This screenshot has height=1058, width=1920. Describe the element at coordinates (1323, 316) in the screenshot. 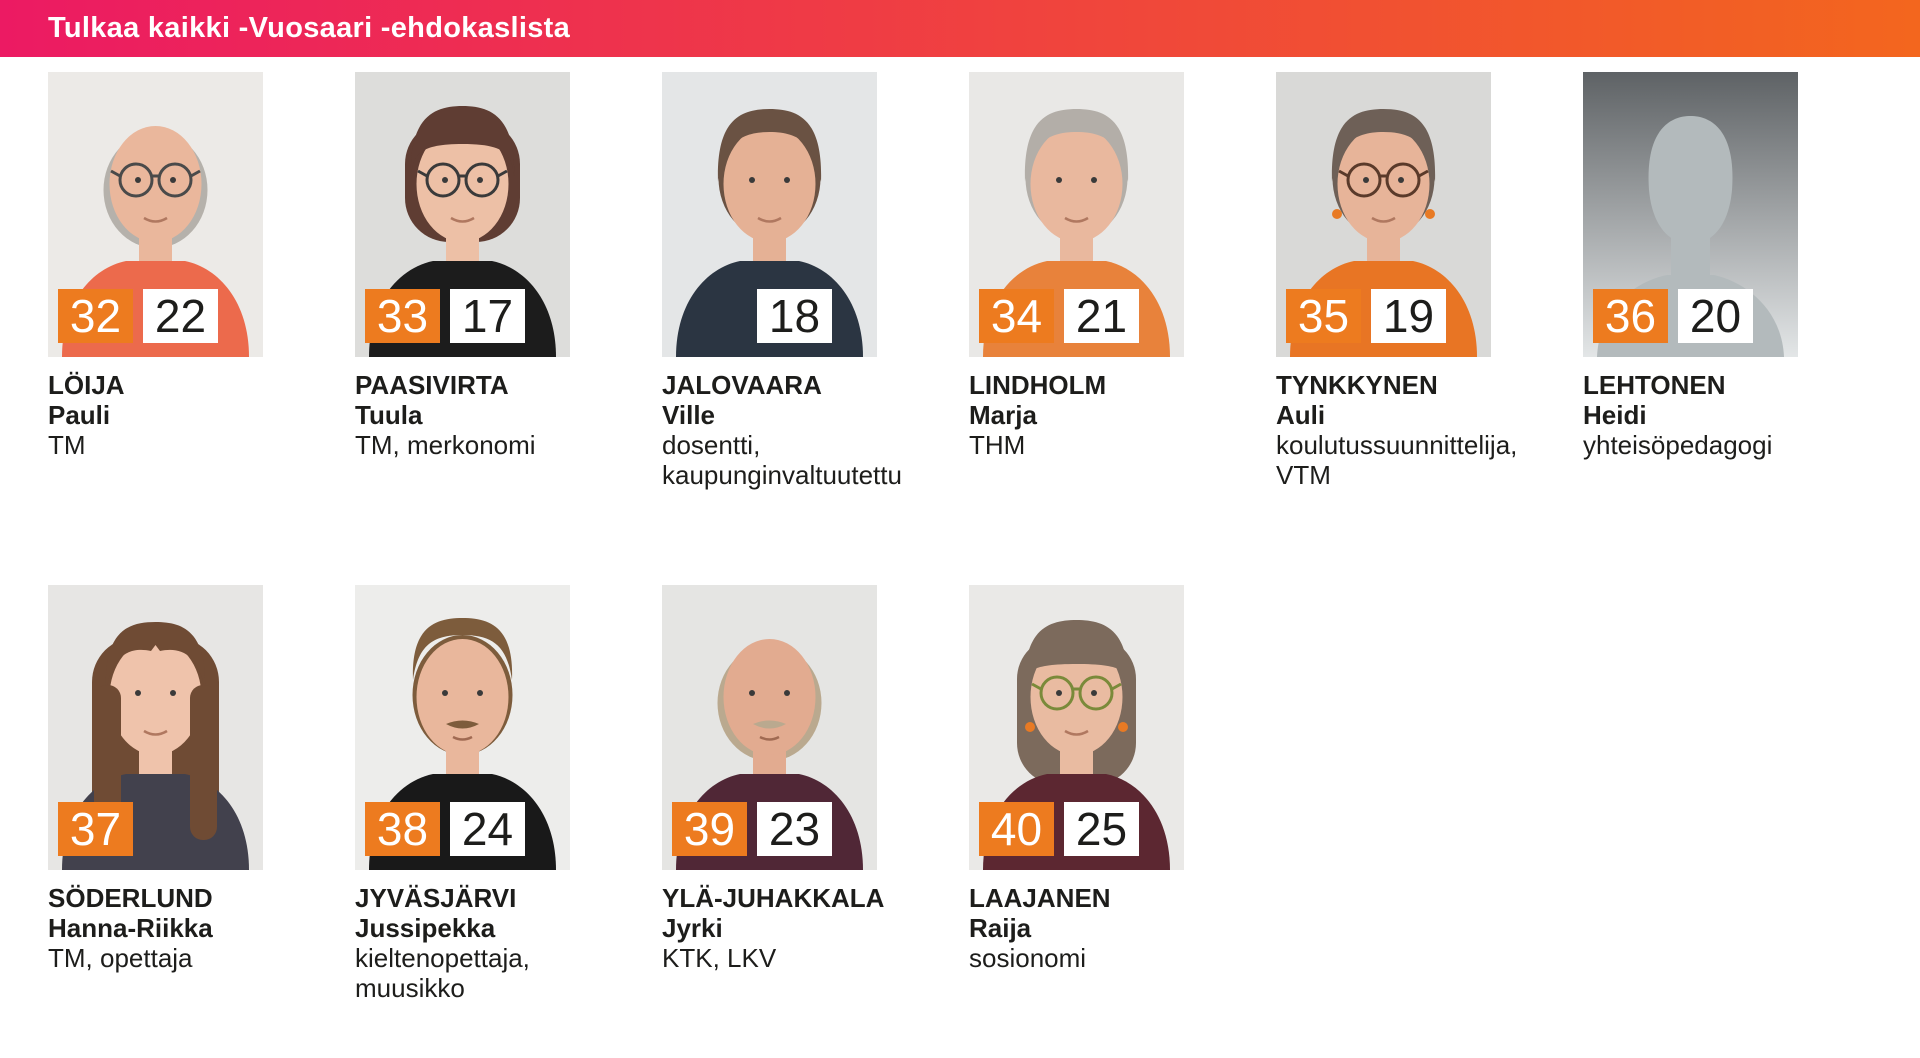

I see `candidate-number-badge: 35` at that location.